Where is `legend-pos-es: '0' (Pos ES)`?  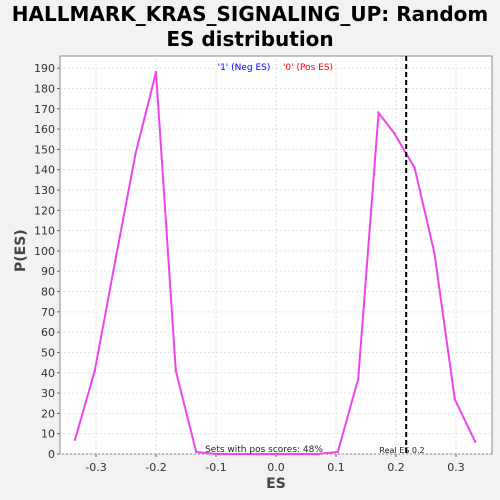
legend-pos-es: '0' (Pos ES) is located at coordinates (308, 68).